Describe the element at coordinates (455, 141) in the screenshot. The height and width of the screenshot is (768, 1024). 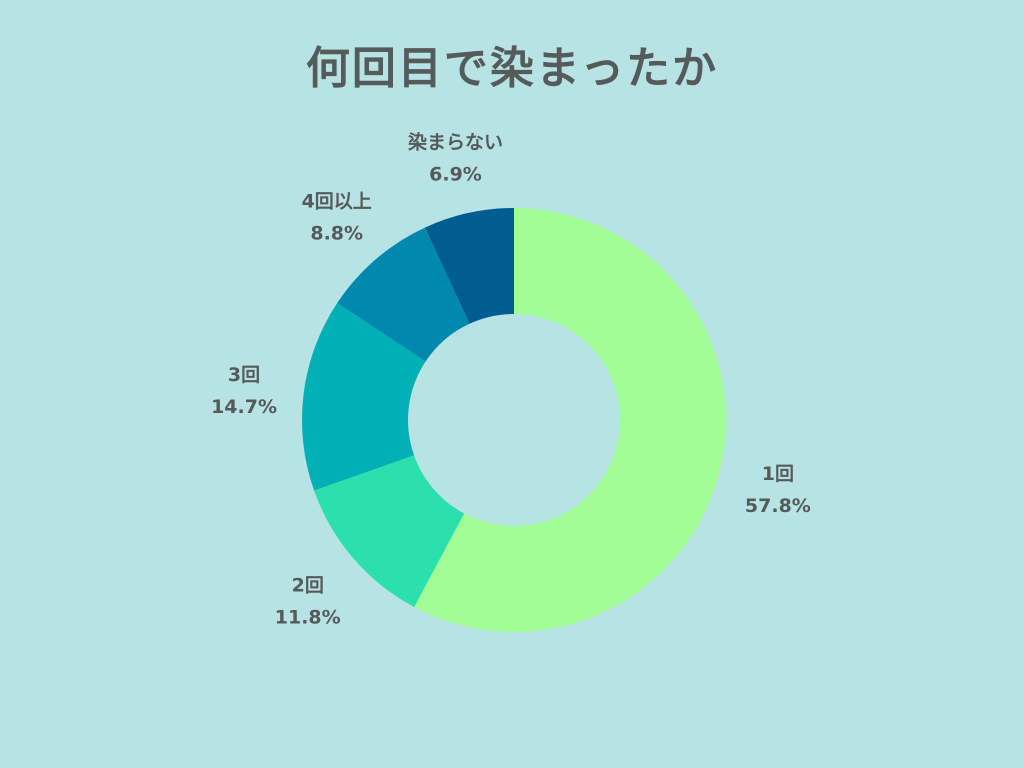
I see `slice-category: 染まらない` at that location.